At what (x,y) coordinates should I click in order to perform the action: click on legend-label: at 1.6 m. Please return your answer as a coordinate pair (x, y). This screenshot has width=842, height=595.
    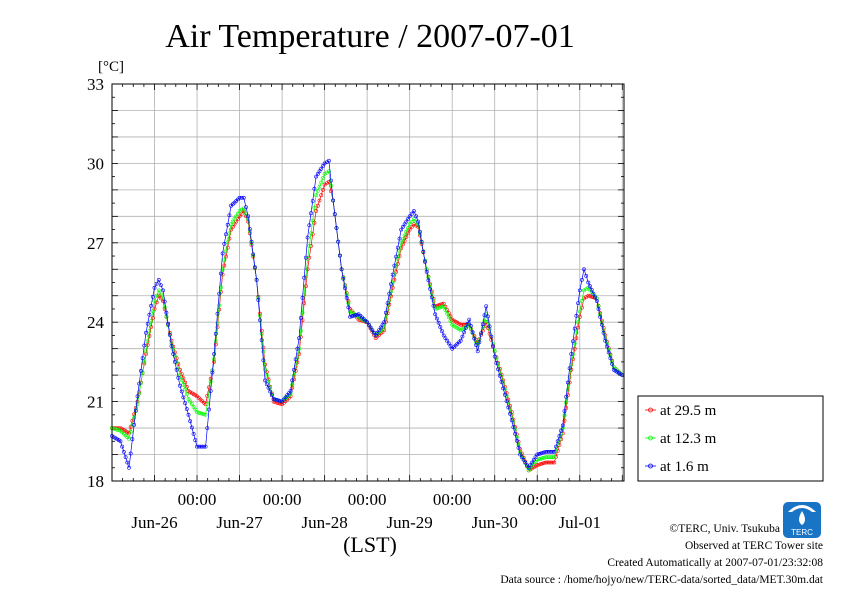
    Looking at the image, I should click on (684, 467).